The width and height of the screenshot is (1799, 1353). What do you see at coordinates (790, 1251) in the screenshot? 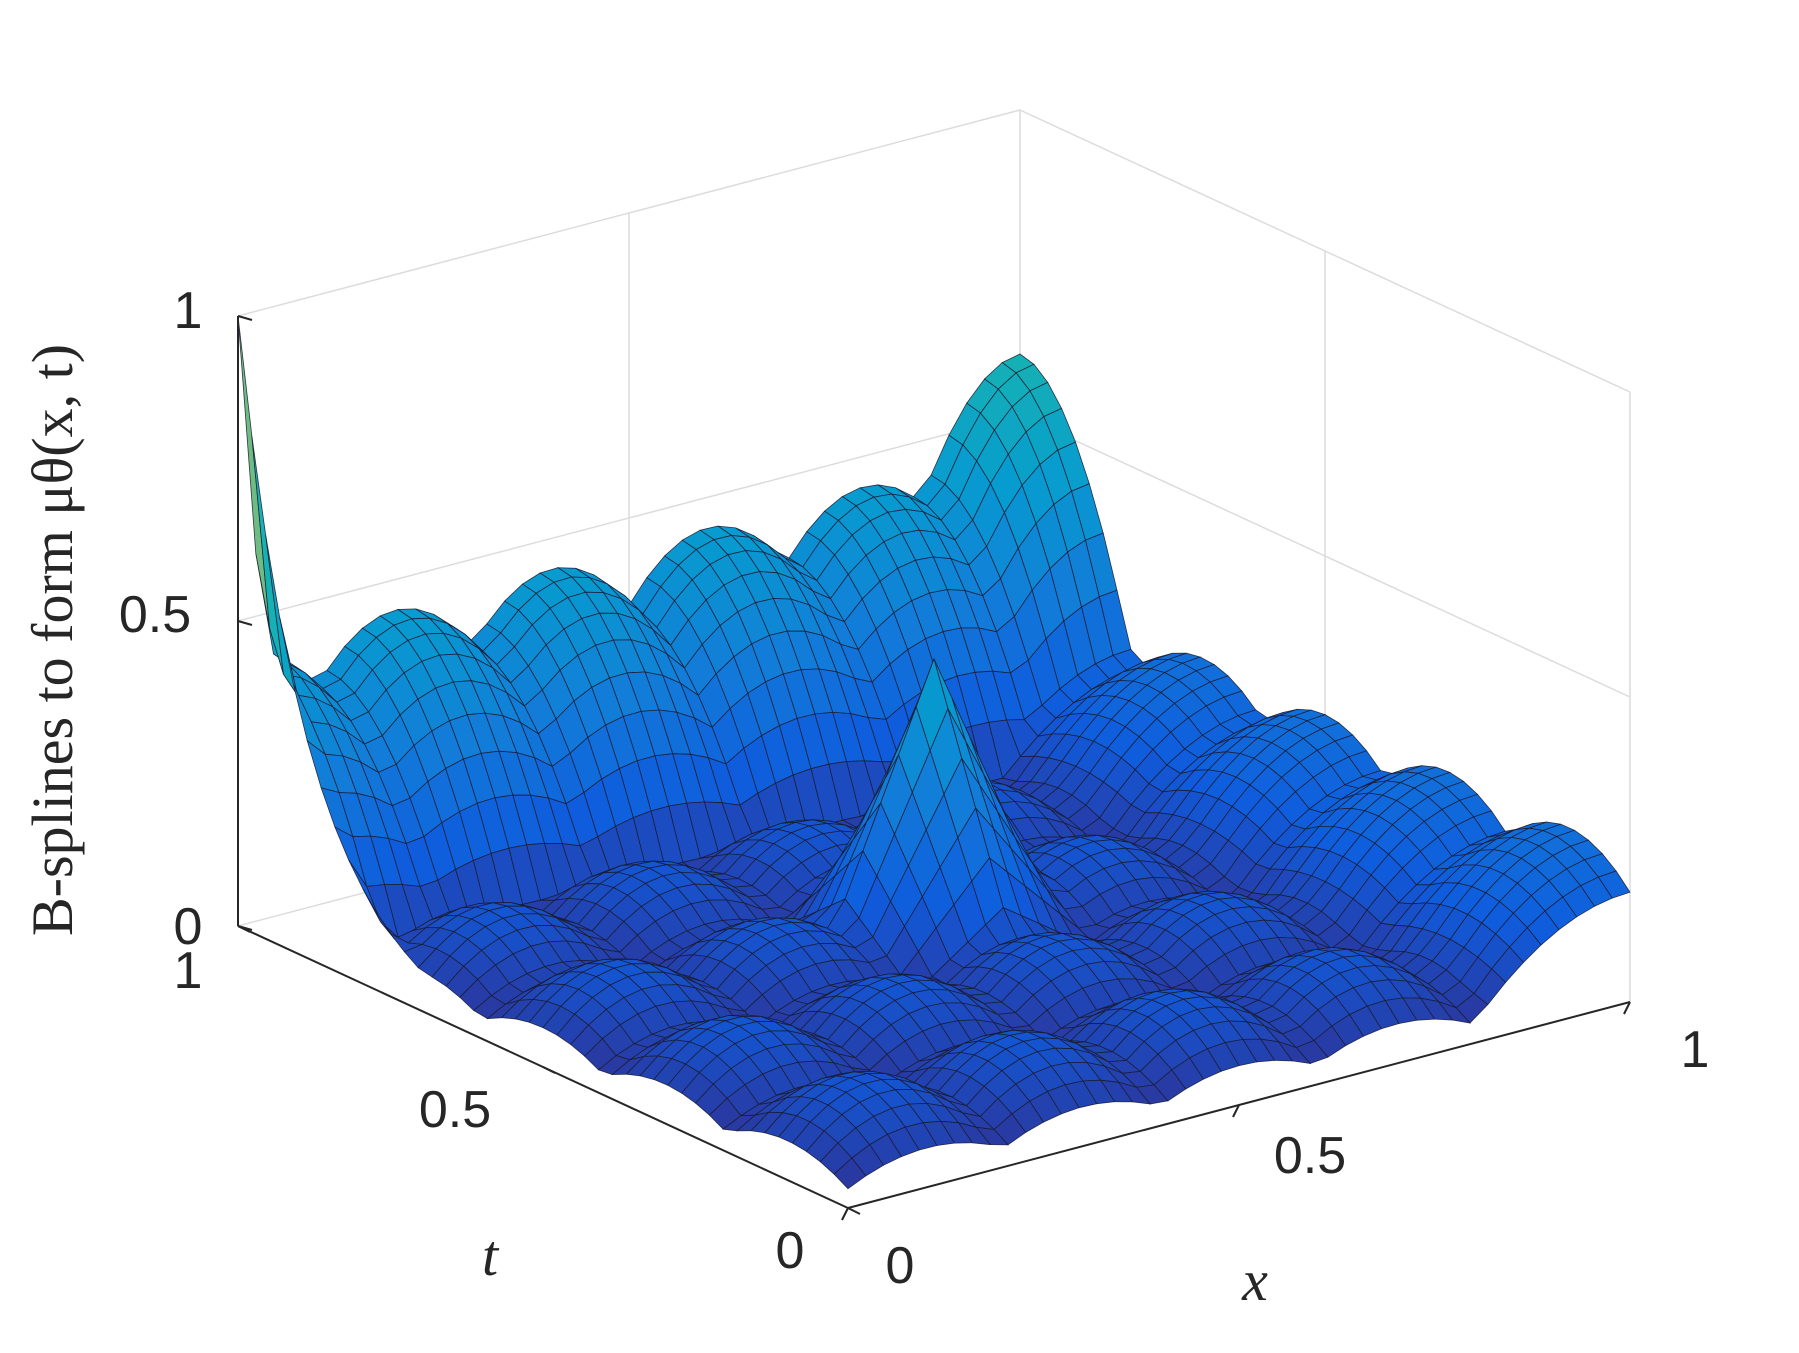
I see `t-tick-label: 0` at bounding box center [790, 1251].